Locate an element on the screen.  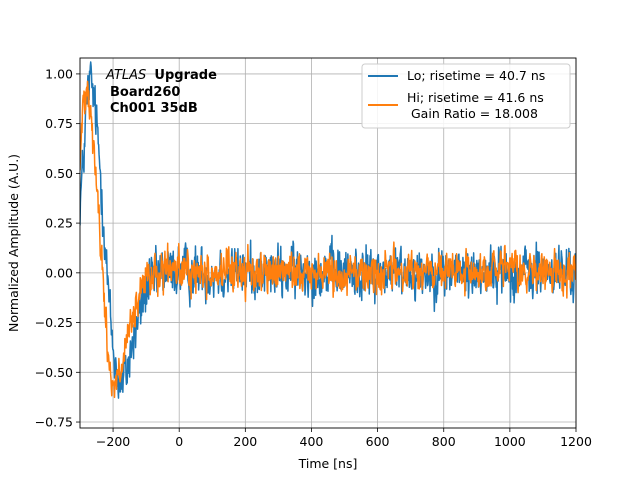
y-tick-label: 0.75 is located at coordinates (59, 123).